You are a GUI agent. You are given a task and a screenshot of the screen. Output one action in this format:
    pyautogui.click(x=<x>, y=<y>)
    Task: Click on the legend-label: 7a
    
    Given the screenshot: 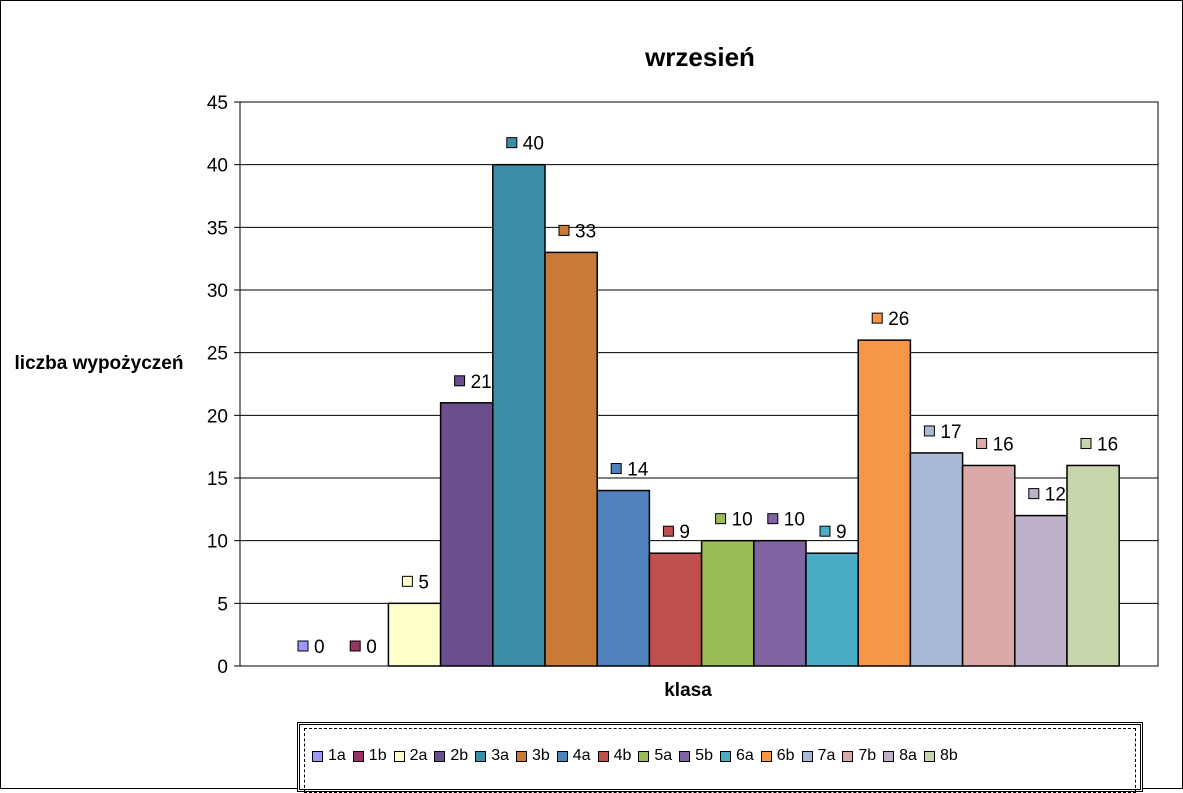 What is the action you would take?
    pyautogui.click(x=826, y=755)
    